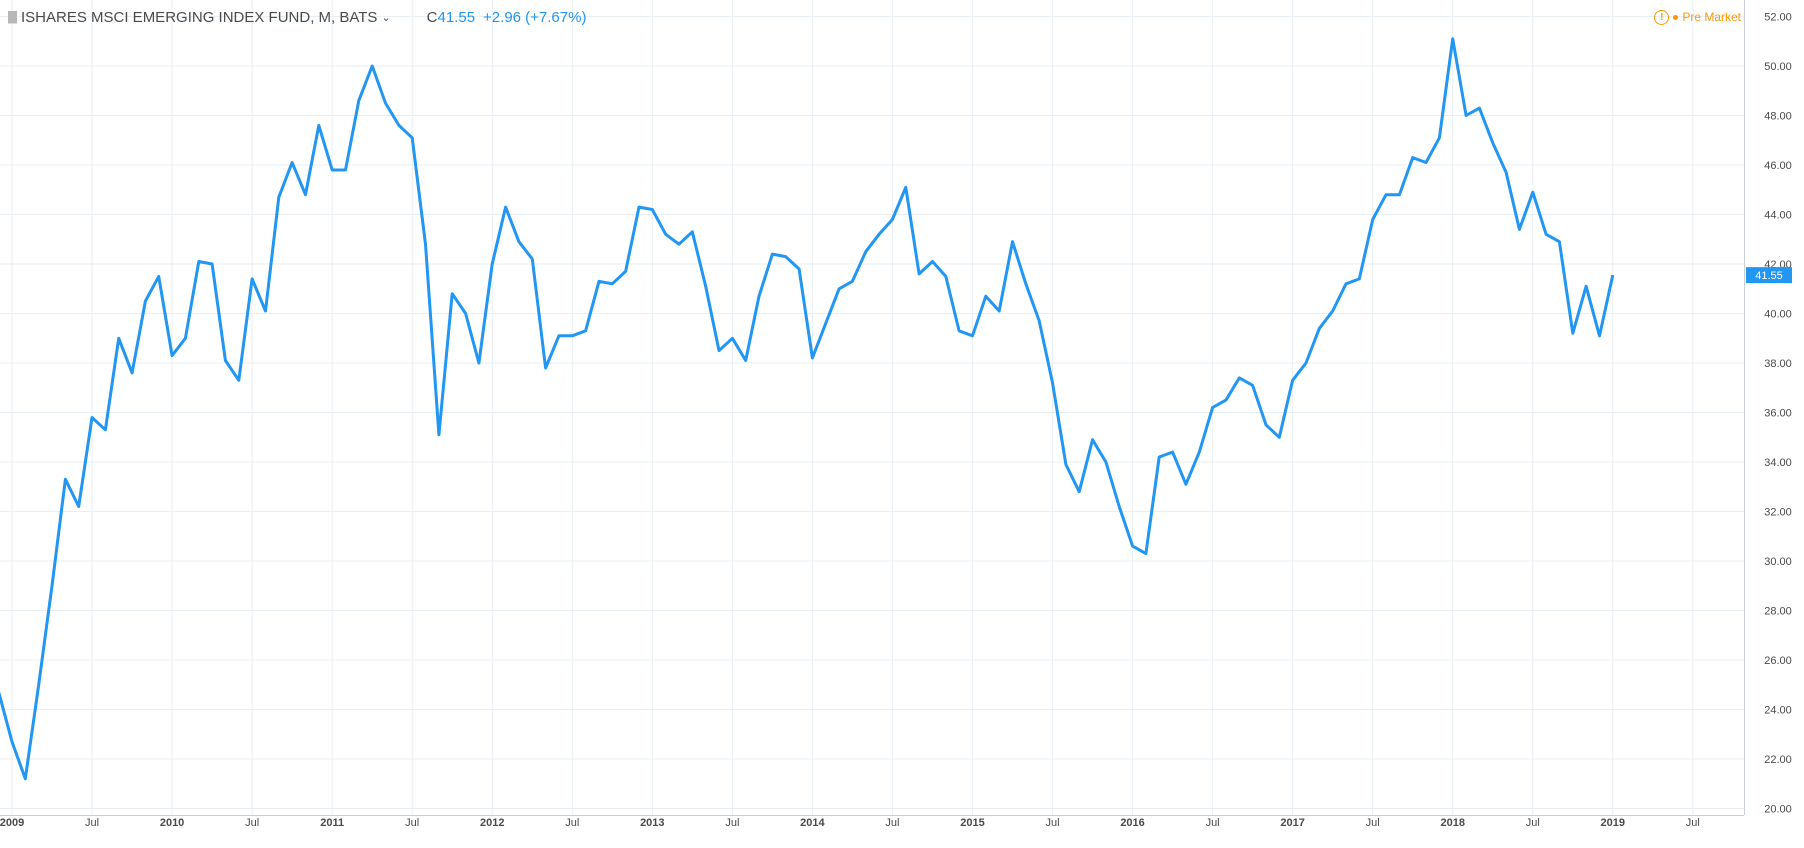  Describe the element at coordinates (1778, 810) in the screenshot. I see `y-tick-label: 20.00` at that location.